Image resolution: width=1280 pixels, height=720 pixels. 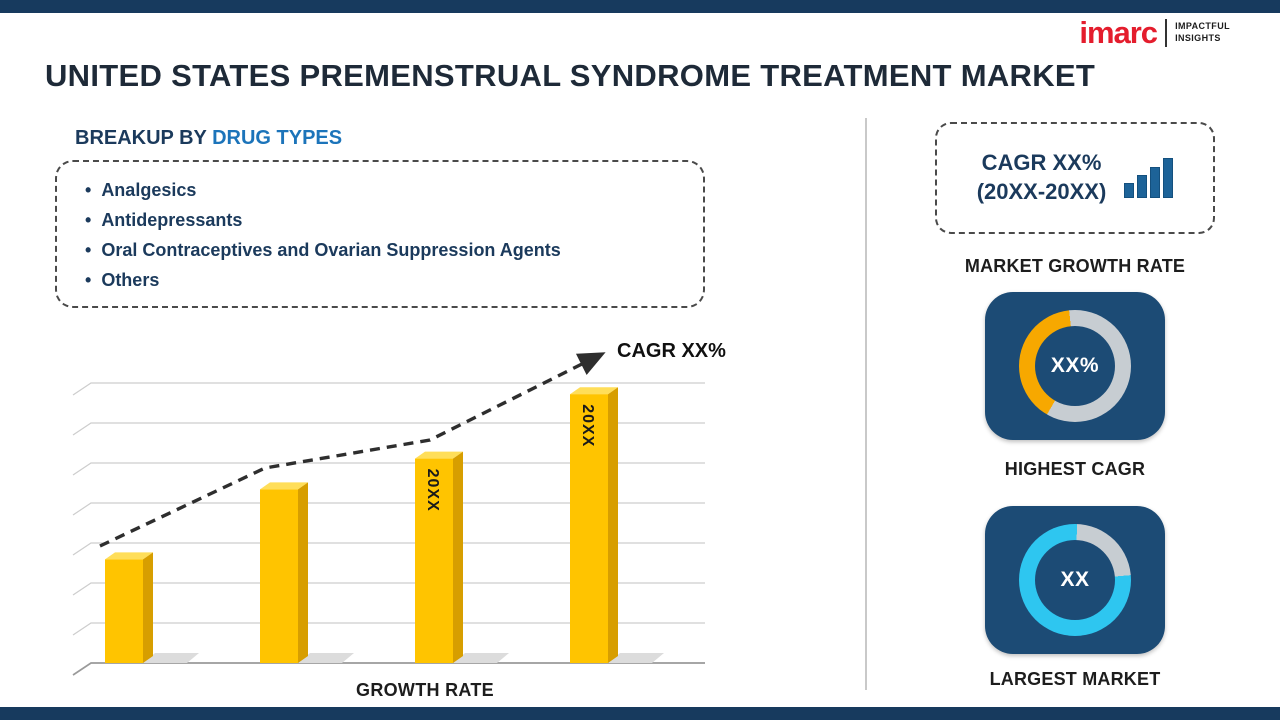 I want to click on highest-cagr-donut: XX%, so click(x=1075, y=366).